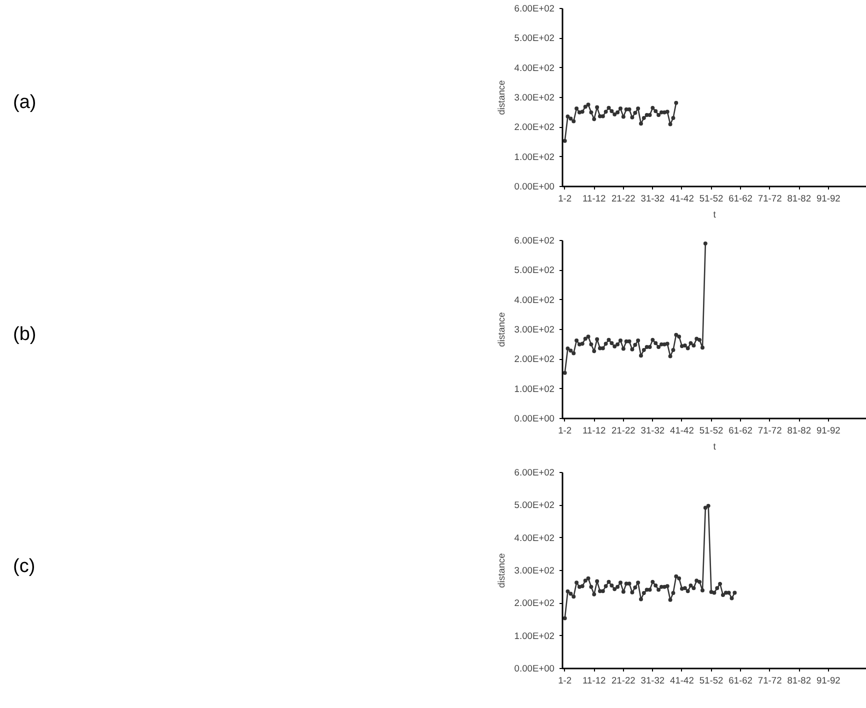  Describe the element at coordinates (714, 447) in the screenshot. I see `x-axis-title: t` at that location.